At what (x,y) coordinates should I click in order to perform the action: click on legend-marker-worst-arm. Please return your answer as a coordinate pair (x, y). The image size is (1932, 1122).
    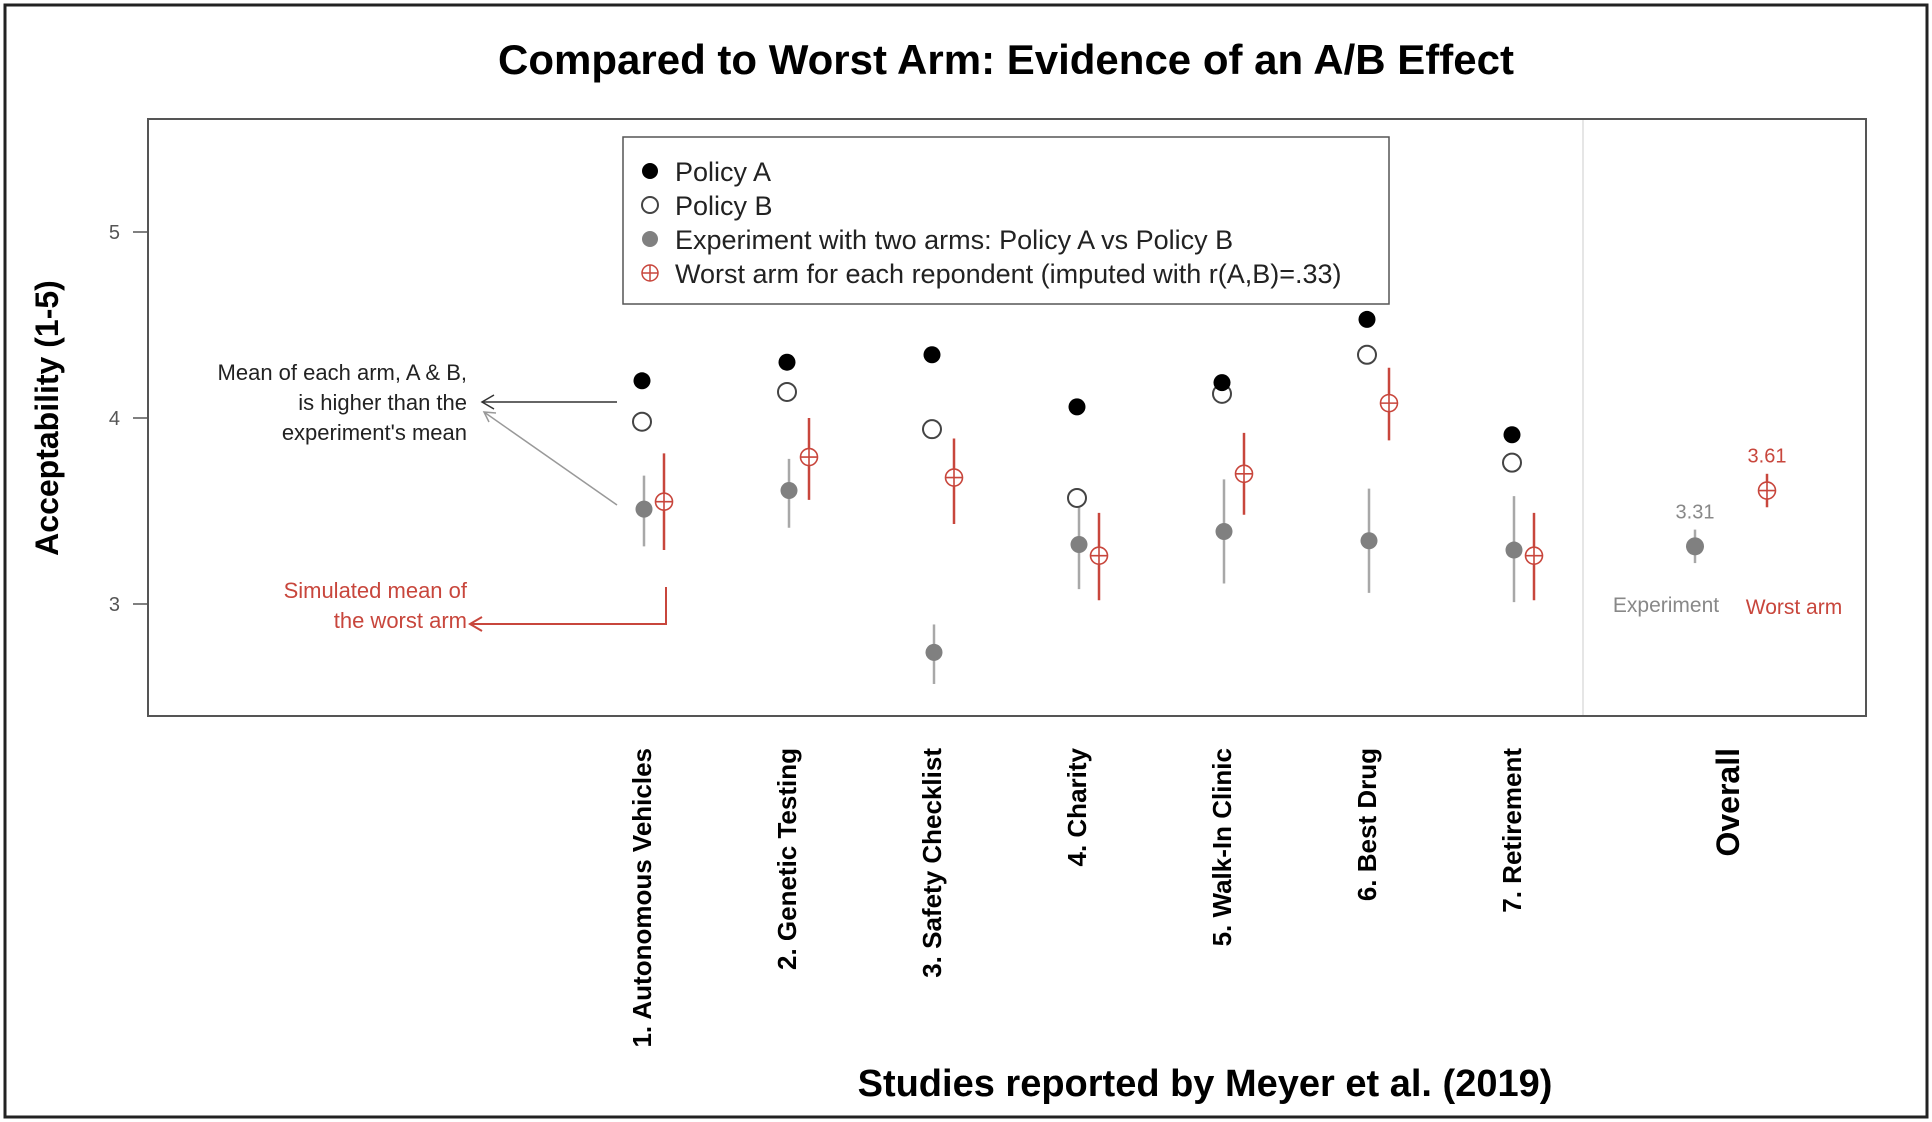
    Looking at the image, I should click on (650, 273).